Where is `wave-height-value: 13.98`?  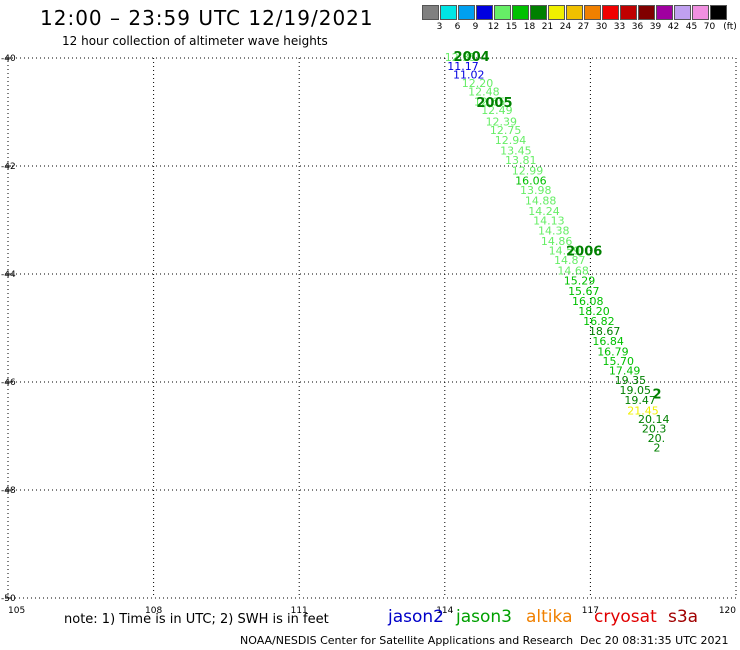
wave-height-value: 13.98 is located at coordinates (536, 190).